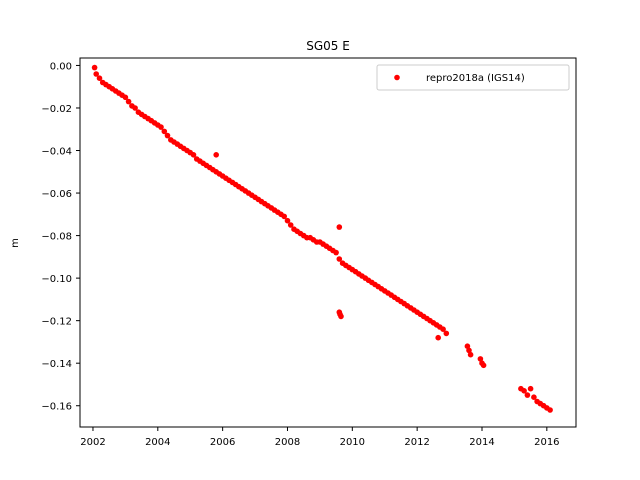 Image resolution: width=640 pixels, height=480 pixels. I want to click on legend-marker, so click(397, 77).